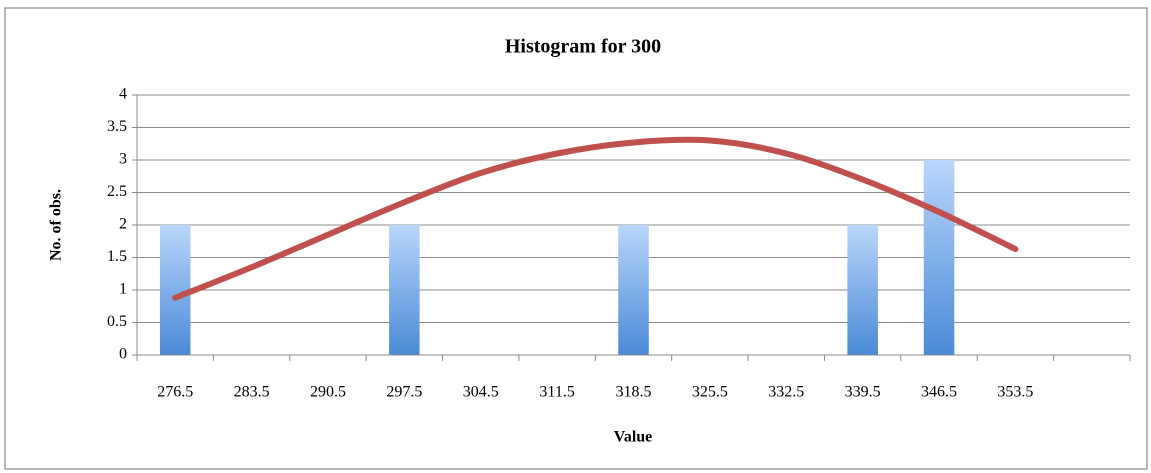 The width and height of the screenshot is (1151, 473). Describe the element at coordinates (786, 392) in the screenshot. I see `x-tick-label: 332.5` at that location.